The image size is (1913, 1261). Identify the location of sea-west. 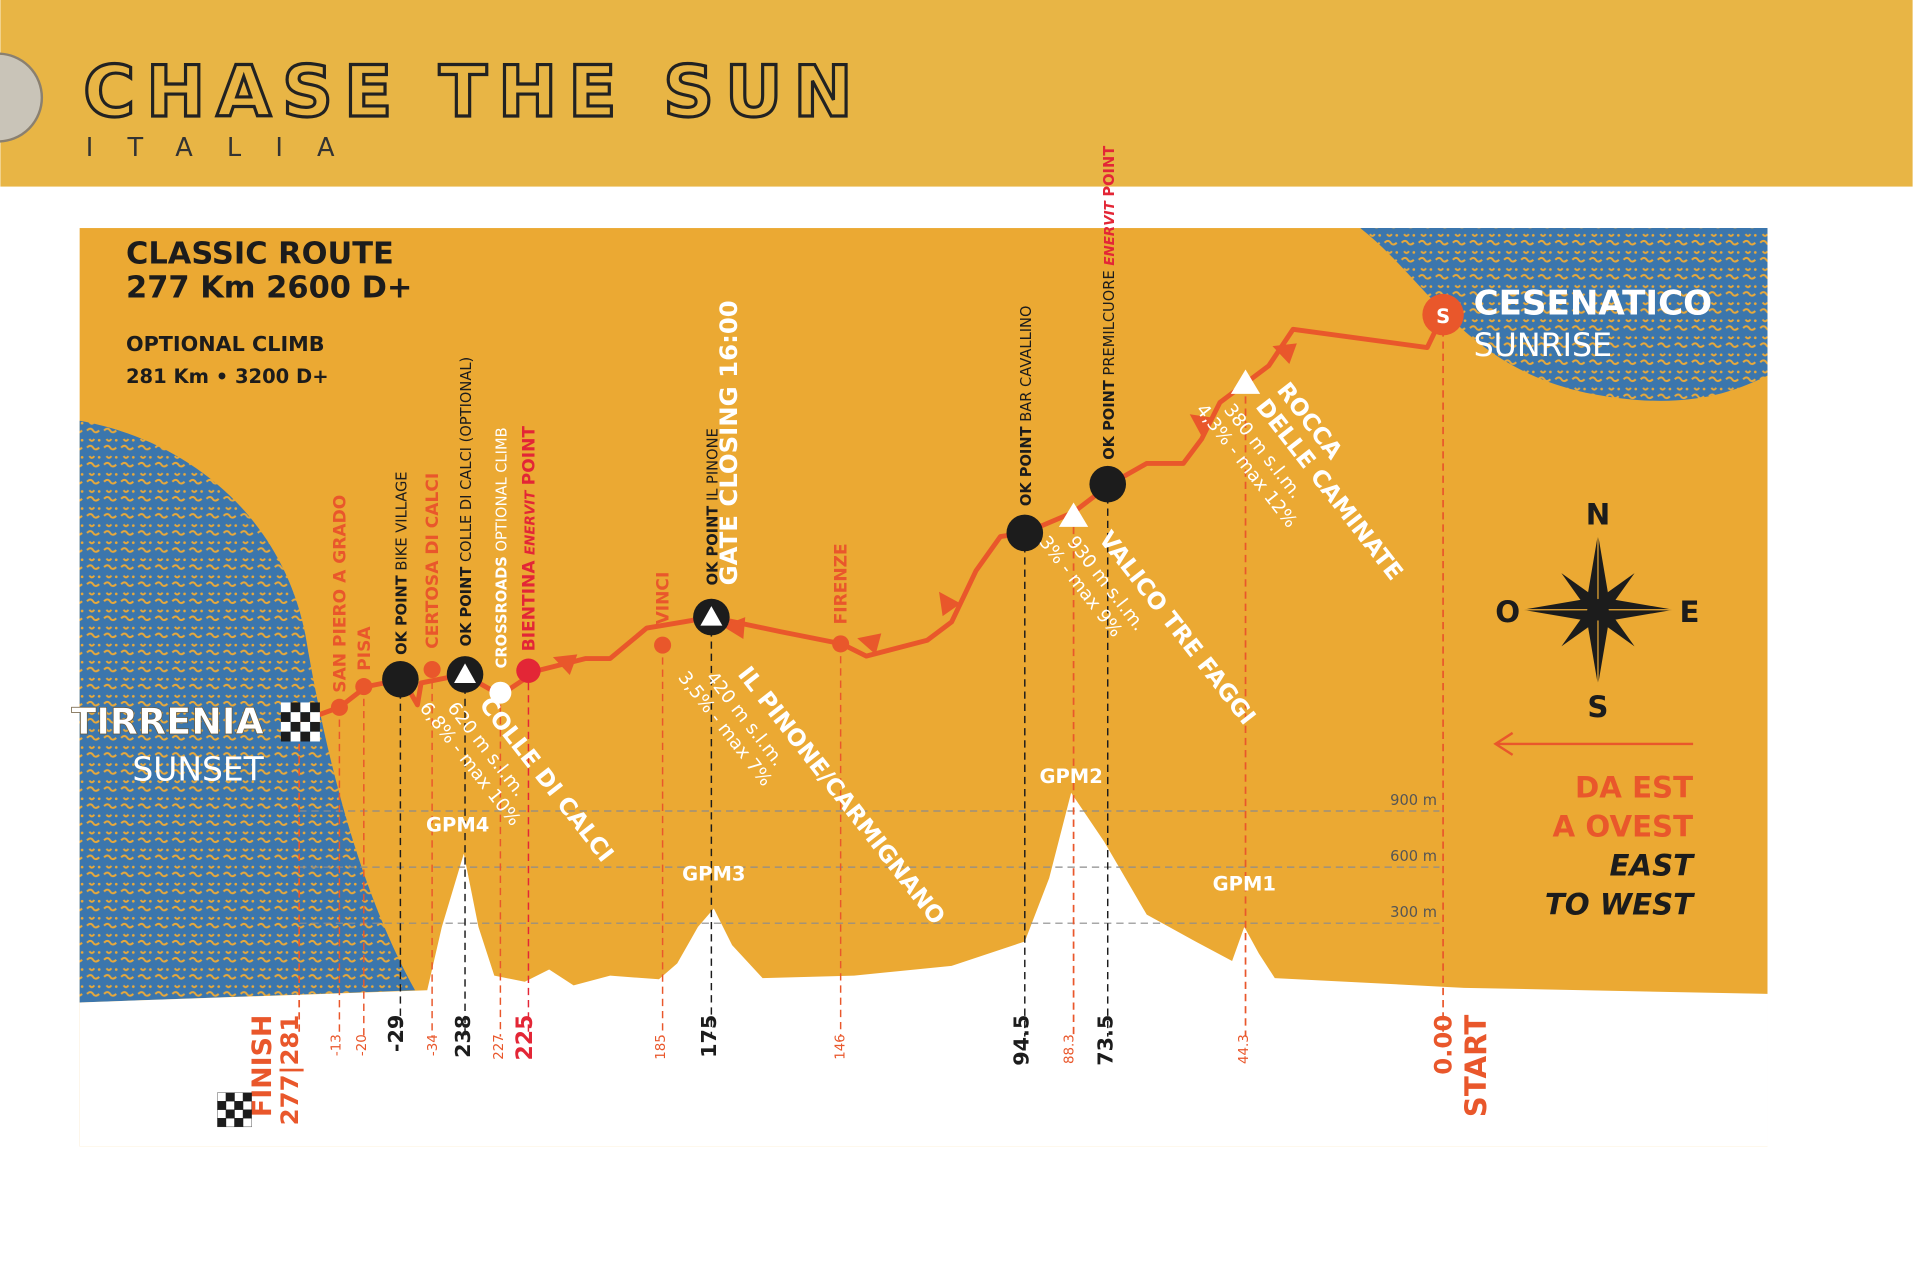
(247, 711).